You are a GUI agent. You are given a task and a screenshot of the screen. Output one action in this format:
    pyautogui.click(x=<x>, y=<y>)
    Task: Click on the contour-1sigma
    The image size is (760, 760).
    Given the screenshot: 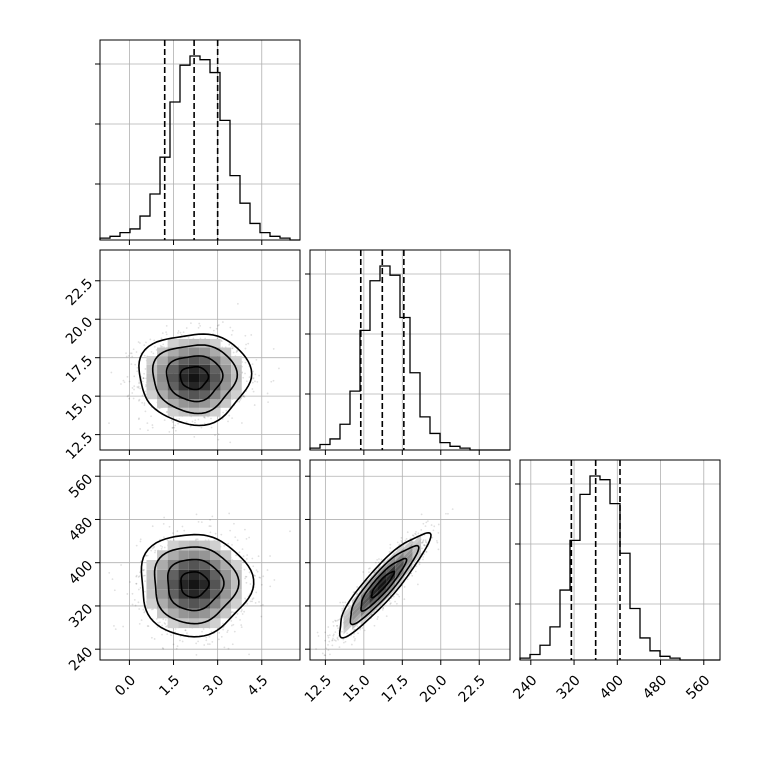 What is the action you would take?
    pyautogui.click(x=194, y=379)
    